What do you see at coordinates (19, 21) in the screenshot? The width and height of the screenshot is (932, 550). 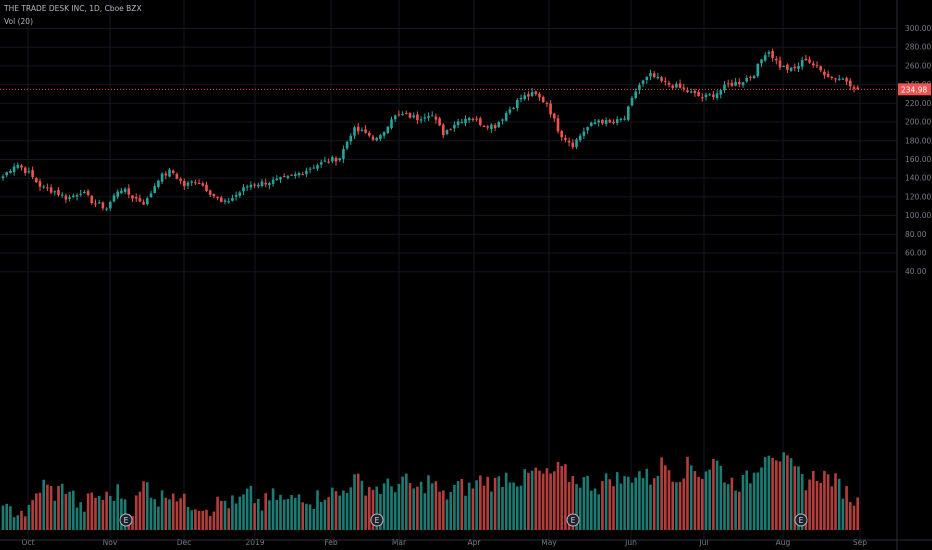 I see `volume-legend: Vol (20)` at bounding box center [19, 21].